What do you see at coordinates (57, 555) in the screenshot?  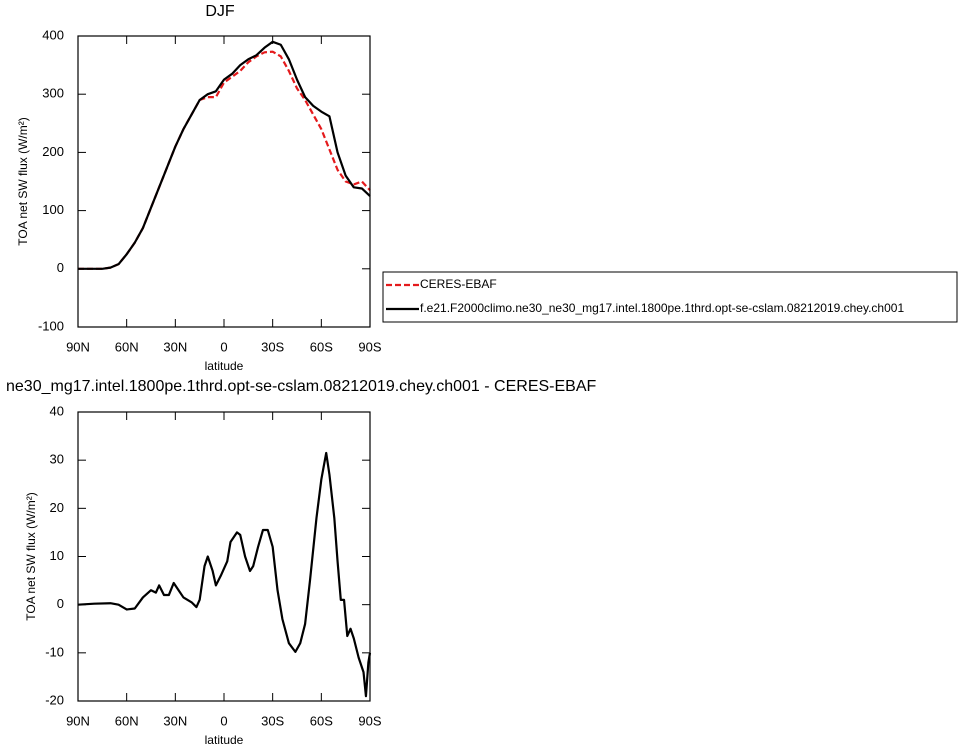 I see `y-tick-label: 10` at bounding box center [57, 555].